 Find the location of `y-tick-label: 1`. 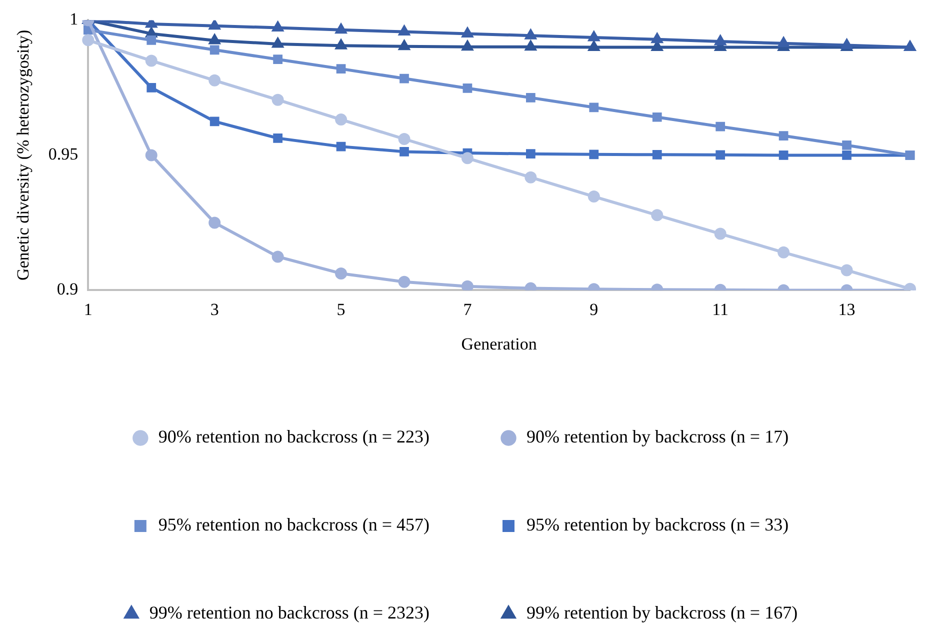

y-tick-label: 1 is located at coordinates (74, 19).